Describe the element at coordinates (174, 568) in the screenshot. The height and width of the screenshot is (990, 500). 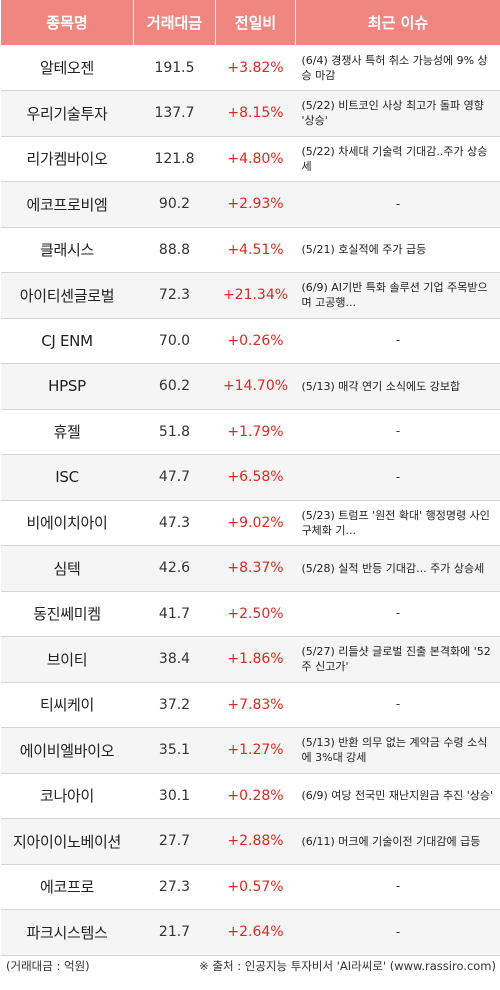
I see `trade-amount: 42.6` at that location.